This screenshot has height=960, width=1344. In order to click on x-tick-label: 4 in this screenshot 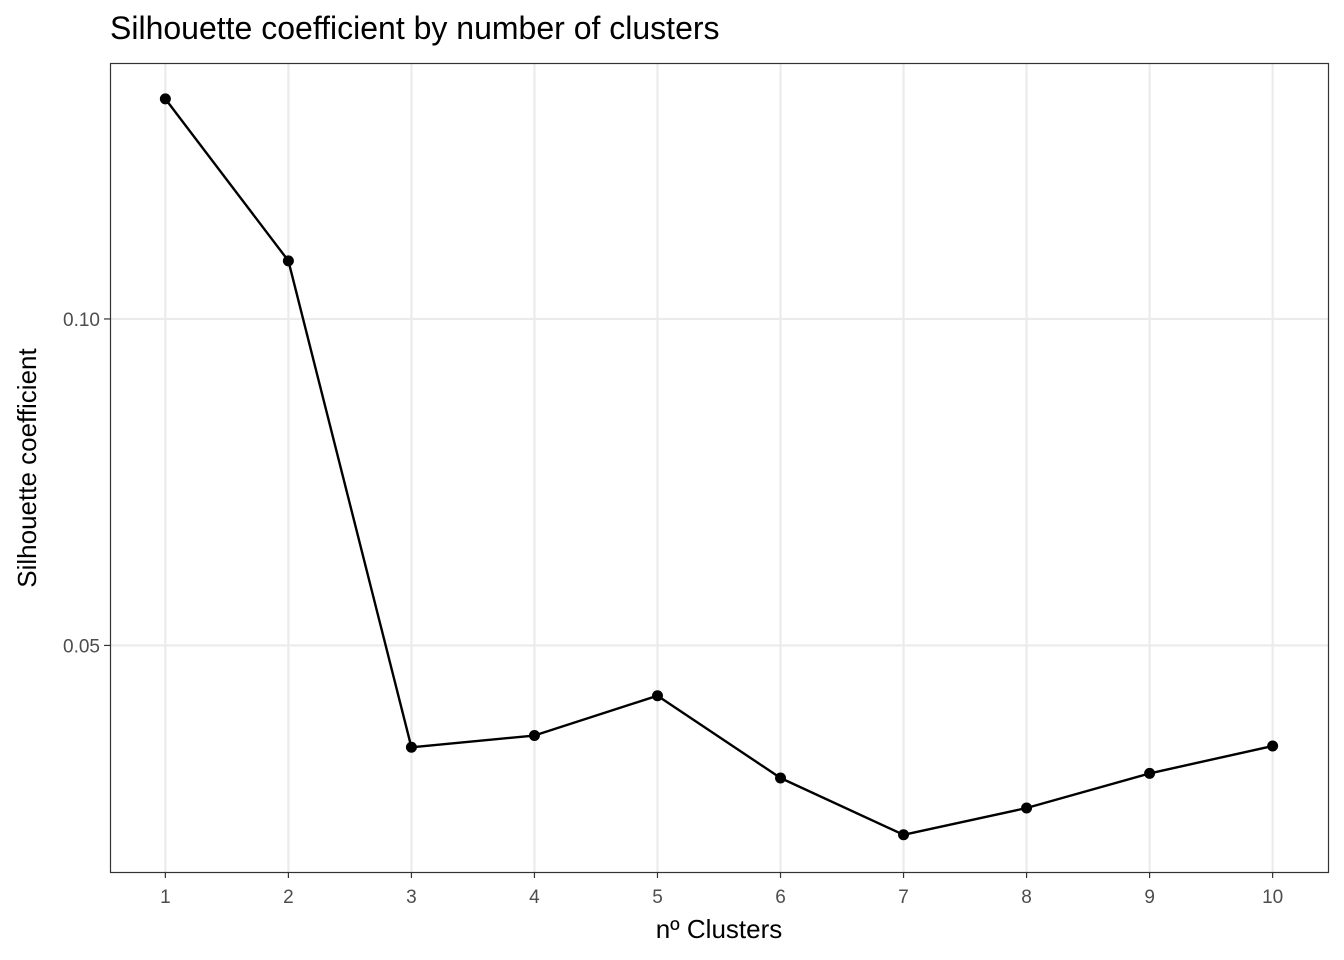, I will do `click(534, 897)`.